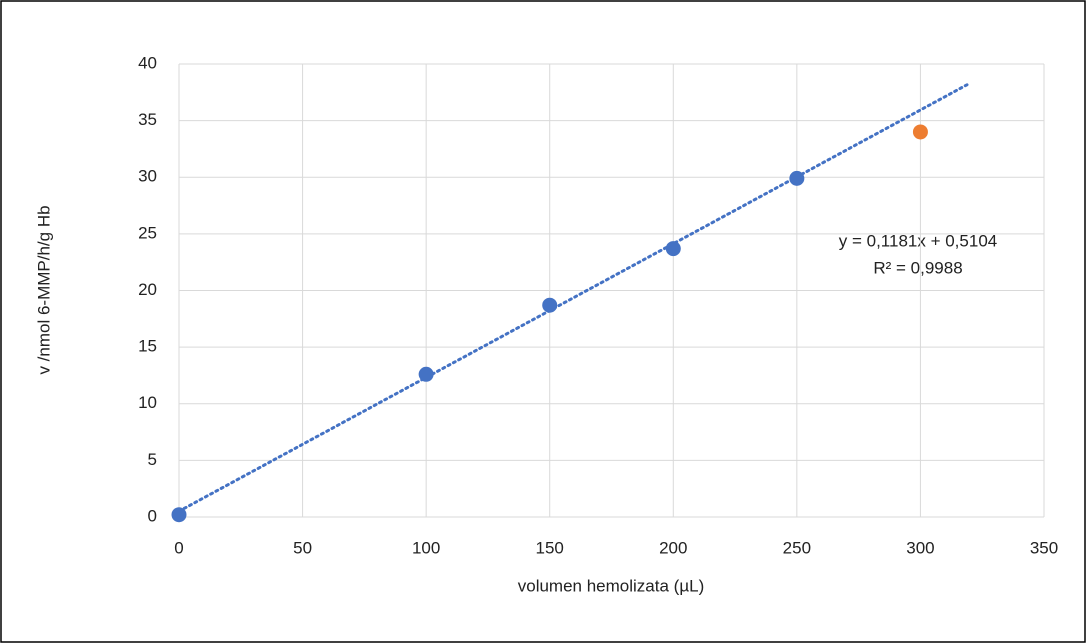  Describe the element at coordinates (918, 240) in the screenshot. I see `trend-equation: y = 0,1181x + 0,5104` at that location.